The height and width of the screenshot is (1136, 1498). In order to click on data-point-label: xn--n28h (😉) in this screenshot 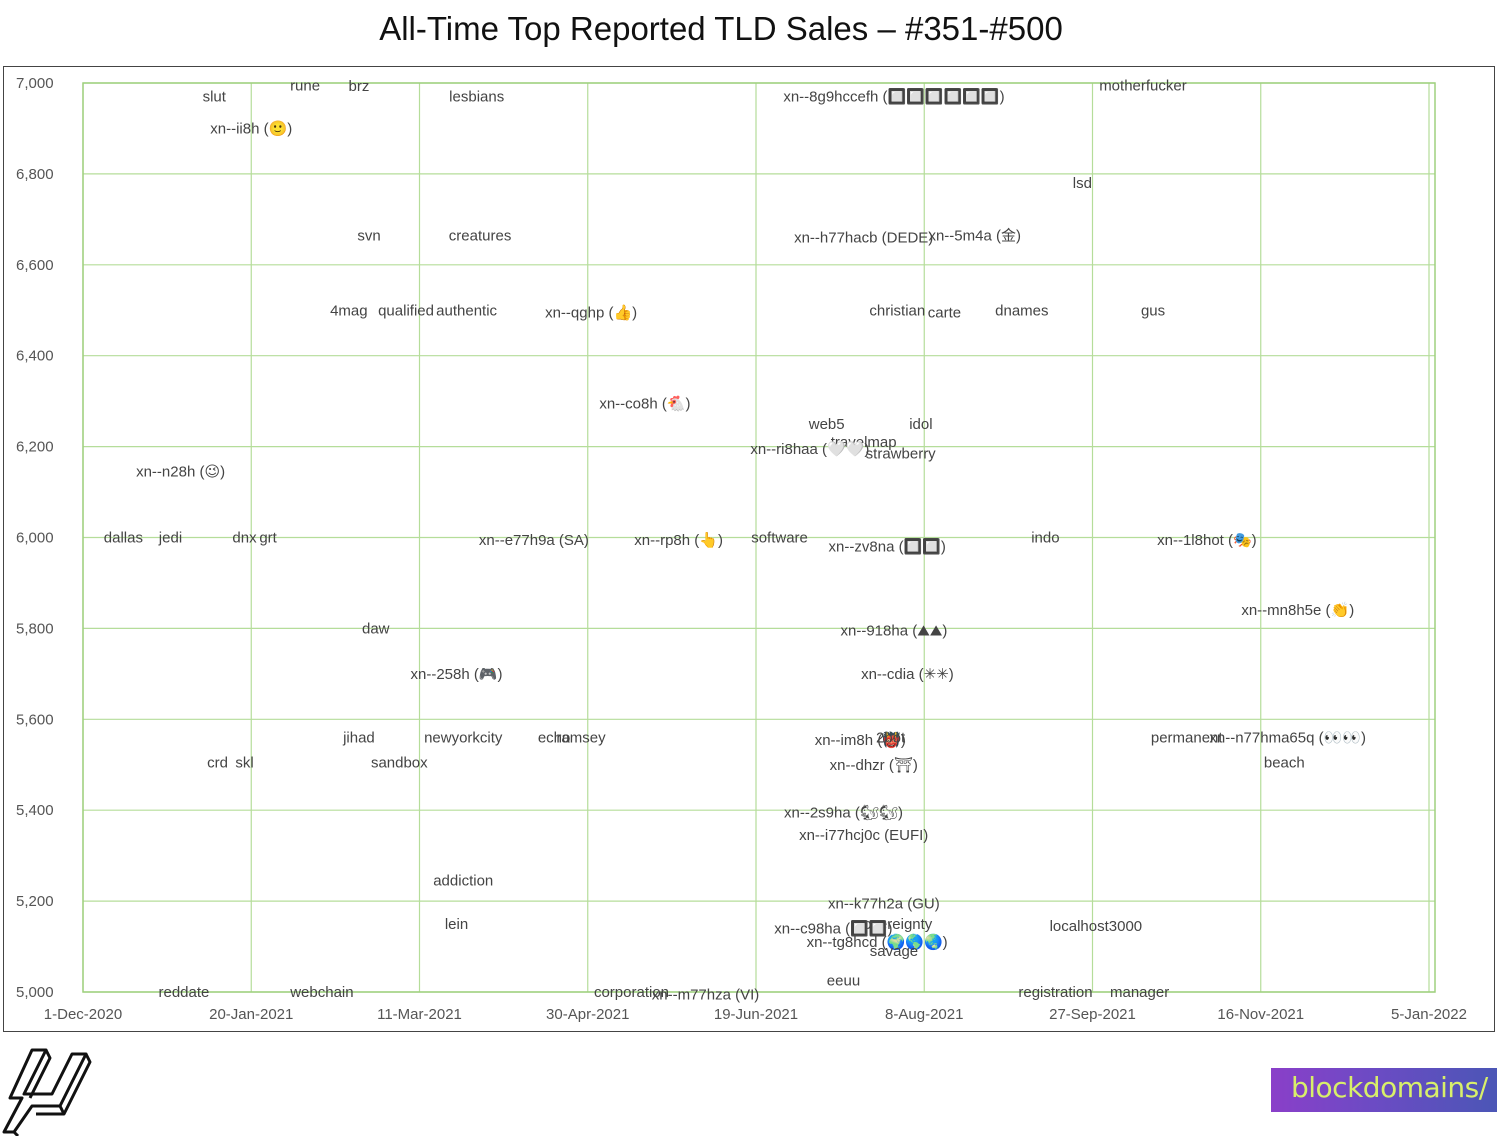, I will do `click(180, 472)`.